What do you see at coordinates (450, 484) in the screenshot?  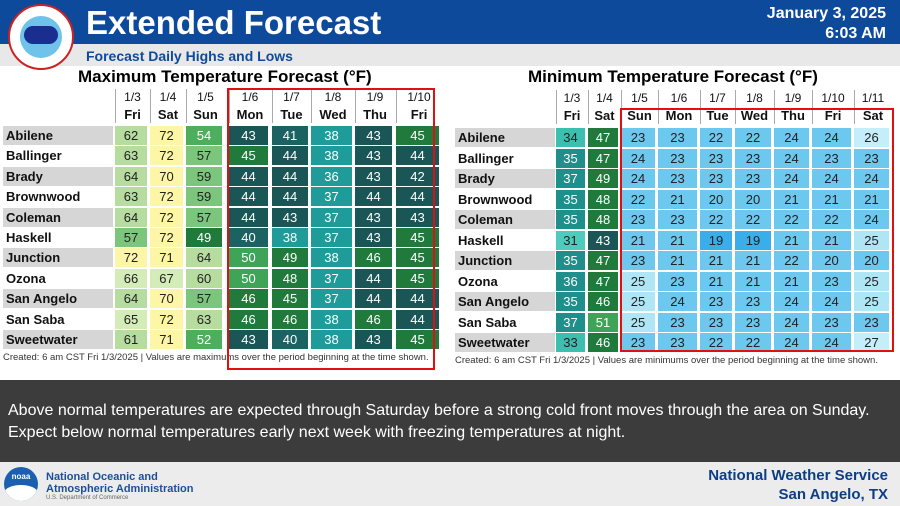 I see `footer` at bounding box center [450, 484].